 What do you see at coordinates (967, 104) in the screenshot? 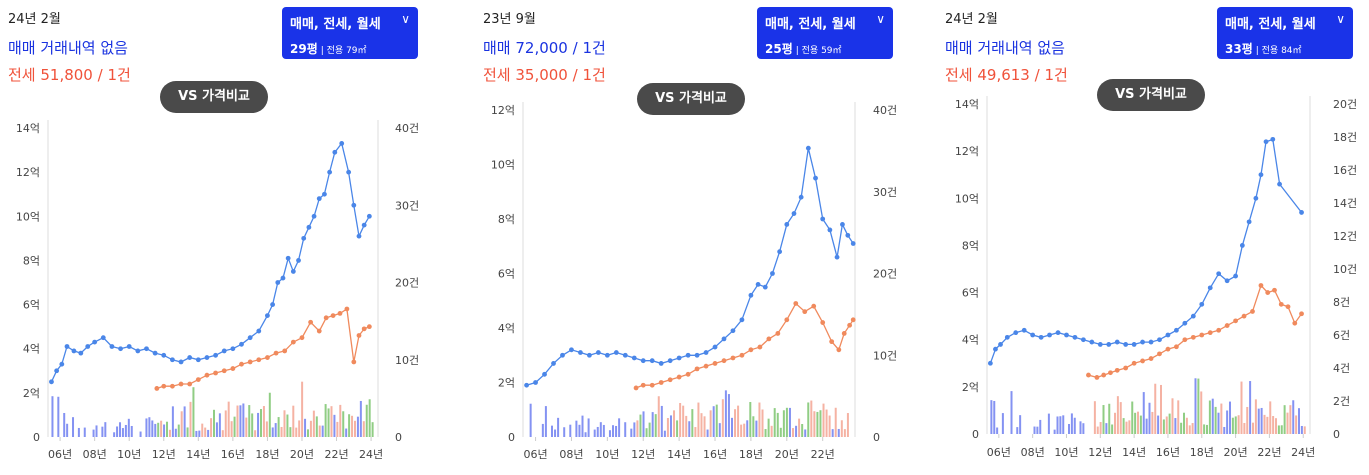
I see `y-tick-label: 14억` at bounding box center [967, 104].